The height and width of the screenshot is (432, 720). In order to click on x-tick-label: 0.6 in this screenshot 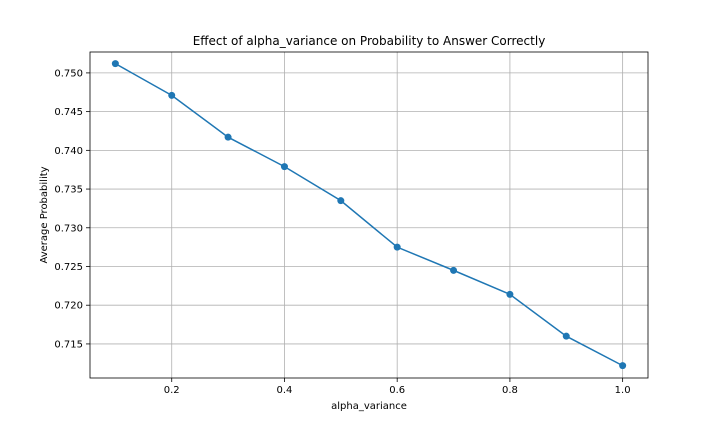, I will do `click(397, 390)`.